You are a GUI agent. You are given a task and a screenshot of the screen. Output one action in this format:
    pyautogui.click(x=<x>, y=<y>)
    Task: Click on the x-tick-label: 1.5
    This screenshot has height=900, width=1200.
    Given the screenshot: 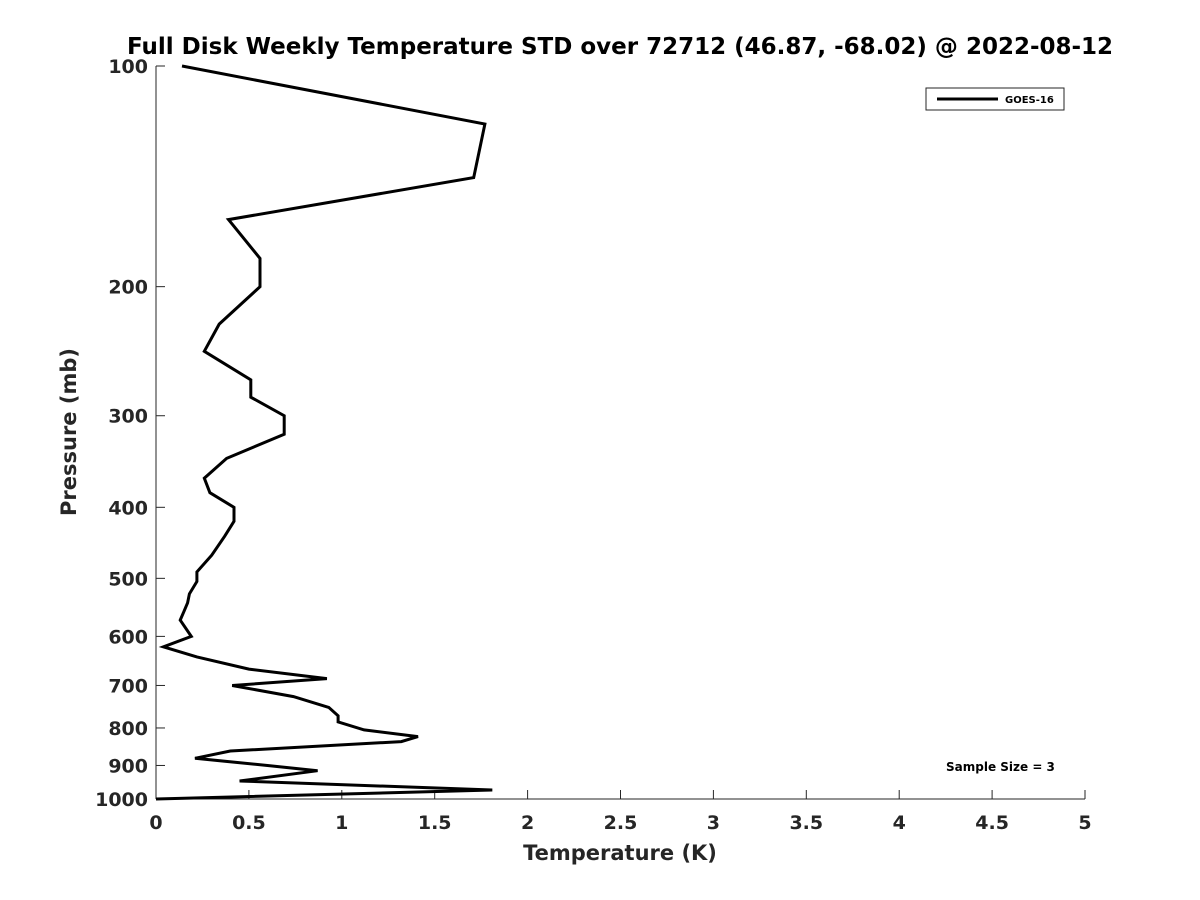 What is the action you would take?
    pyautogui.click(x=435, y=823)
    